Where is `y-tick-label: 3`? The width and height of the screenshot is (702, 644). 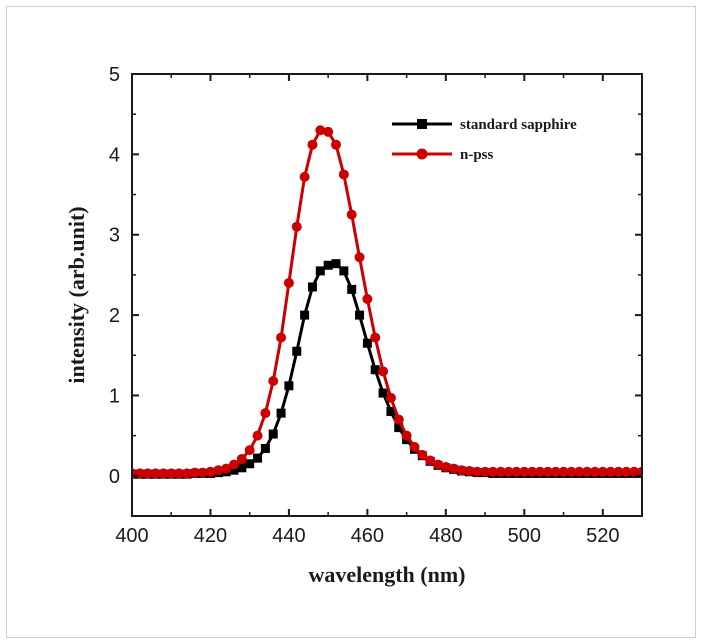
y-tick-label: 3 is located at coordinates (114, 236).